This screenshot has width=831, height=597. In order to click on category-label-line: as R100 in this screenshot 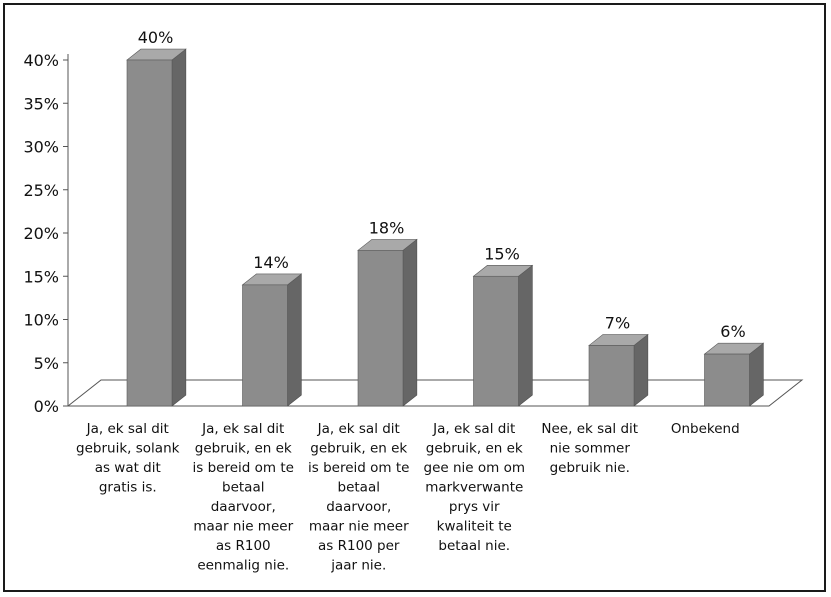, I will do `click(243, 546)`.